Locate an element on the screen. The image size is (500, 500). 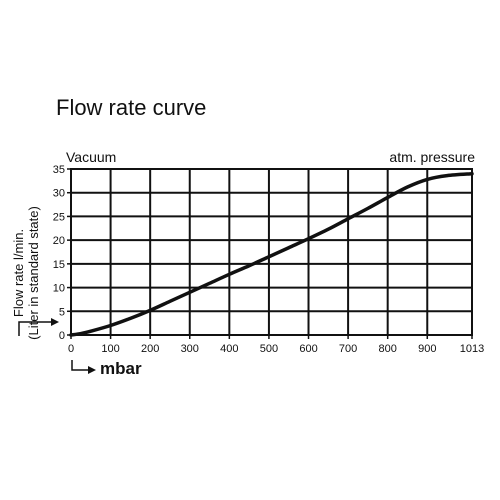
y-tick-label: 10 is located at coordinates (59, 289).